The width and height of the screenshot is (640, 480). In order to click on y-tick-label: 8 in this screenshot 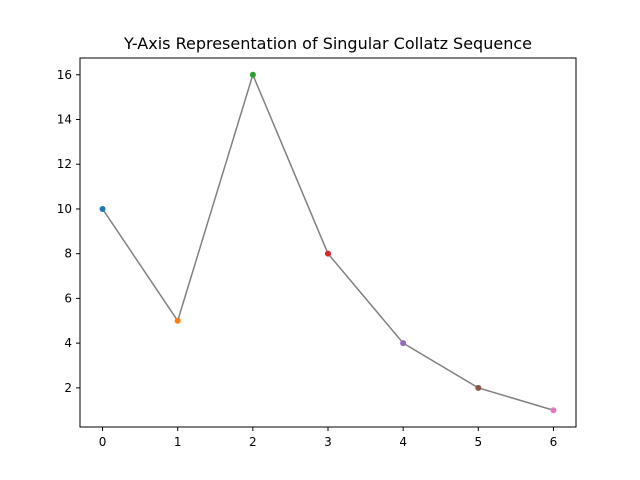, I will do `click(68, 254)`.